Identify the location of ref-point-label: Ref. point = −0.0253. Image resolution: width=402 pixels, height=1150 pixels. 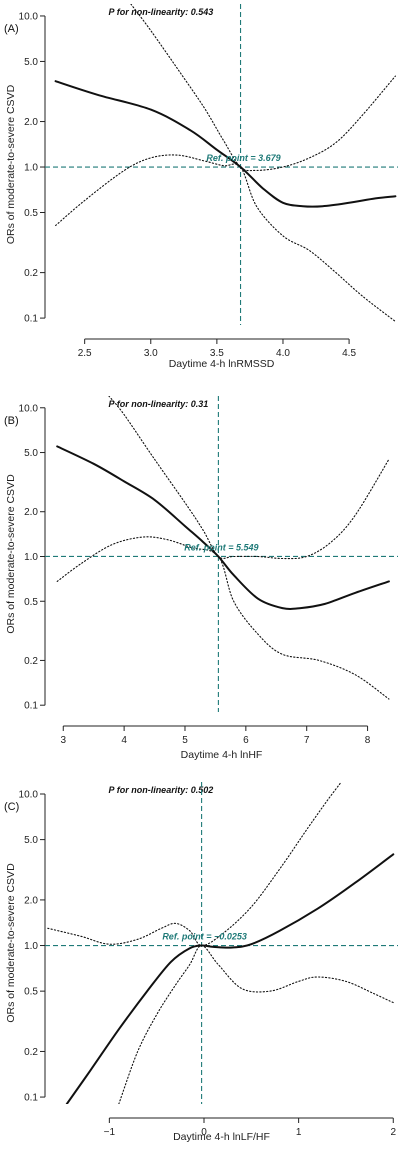
(204, 937).